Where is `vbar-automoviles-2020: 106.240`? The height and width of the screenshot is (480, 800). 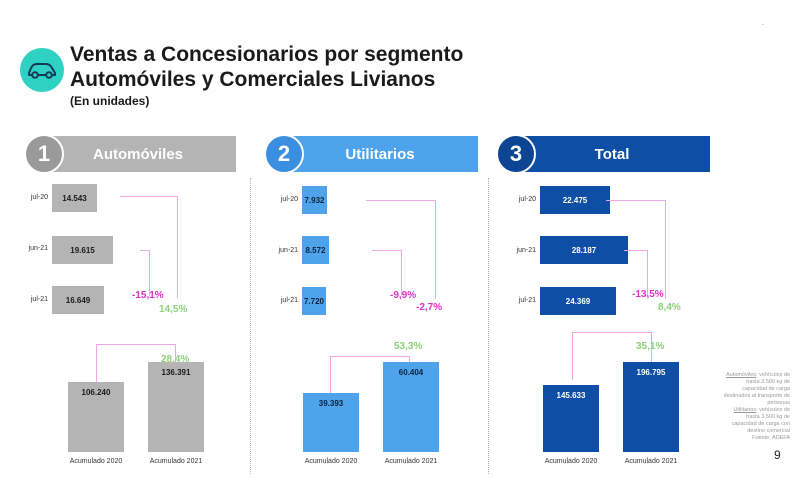 vbar-automoviles-2020: 106.240 is located at coordinates (96, 417).